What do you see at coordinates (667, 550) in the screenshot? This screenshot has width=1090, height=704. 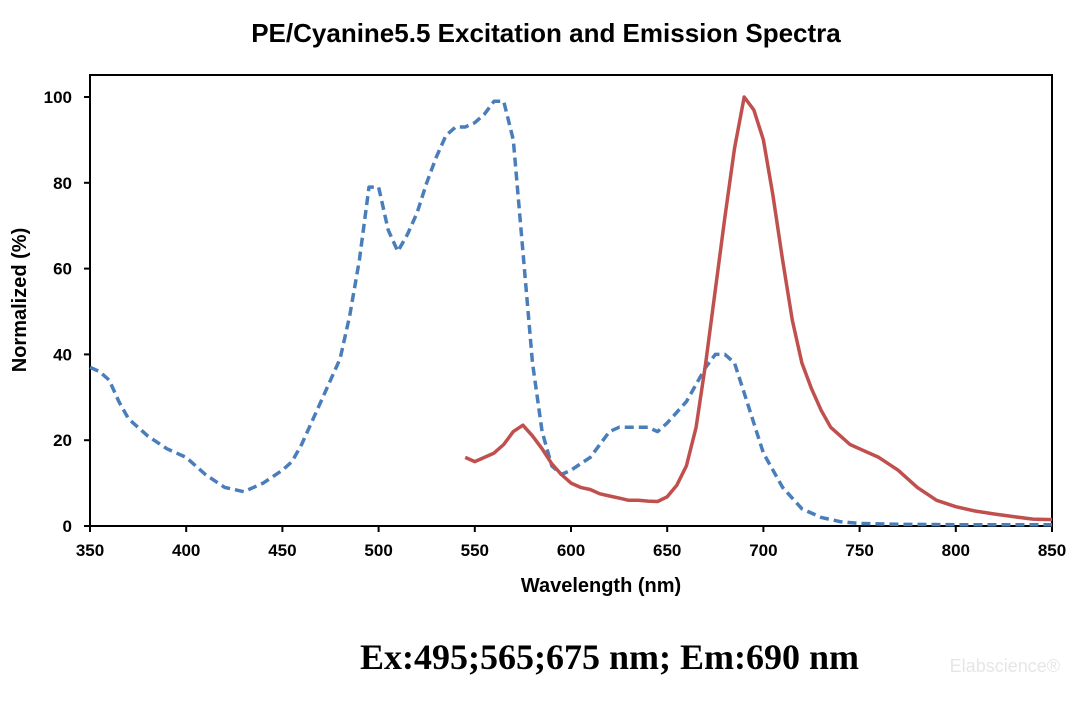 I see `x-tick-label: 650` at bounding box center [667, 550].